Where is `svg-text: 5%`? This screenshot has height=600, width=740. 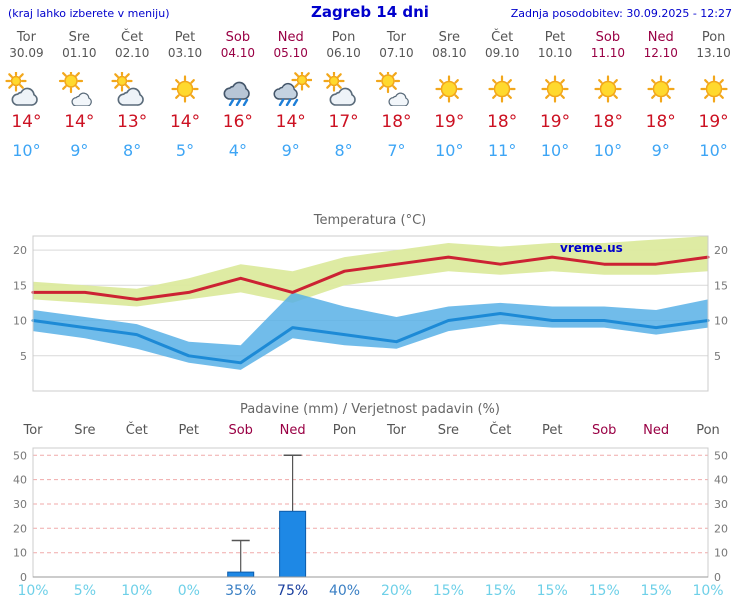 svg-text: 5% is located at coordinates (85, 591).